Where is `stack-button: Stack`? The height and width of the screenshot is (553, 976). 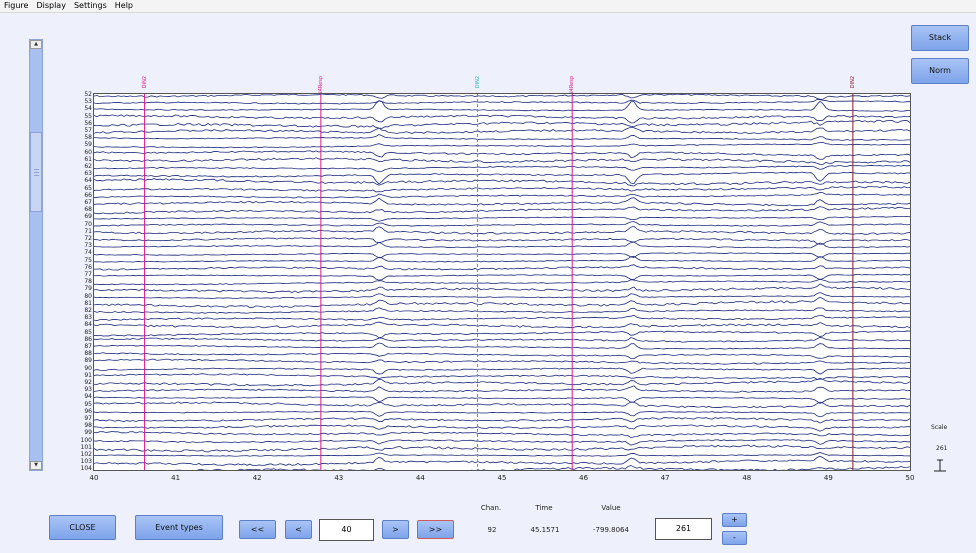 stack-button: Stack is located at coordinates (940, 38).